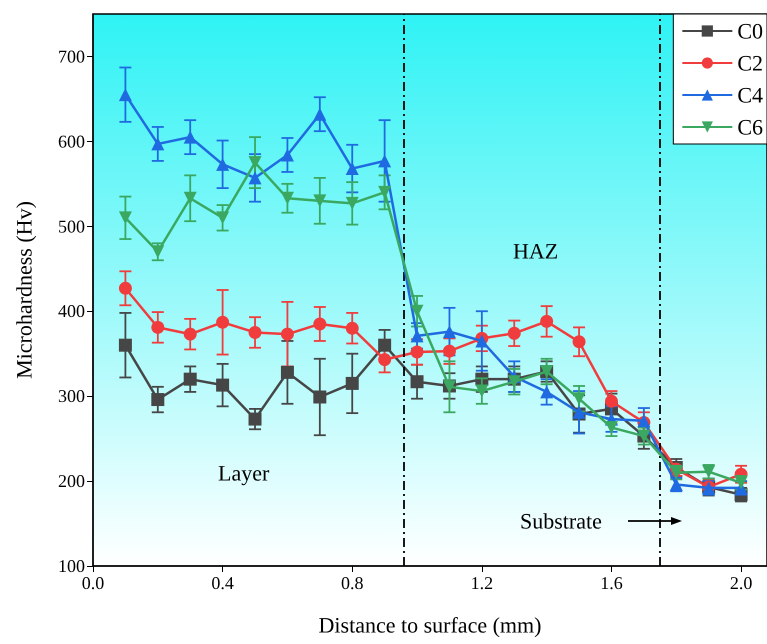 This screenshot has height=644, width=767. What do you see at coordinates (71, 56) in the screenshot?
I see `y-tick-label: 700` at bounding box center [71, 56].